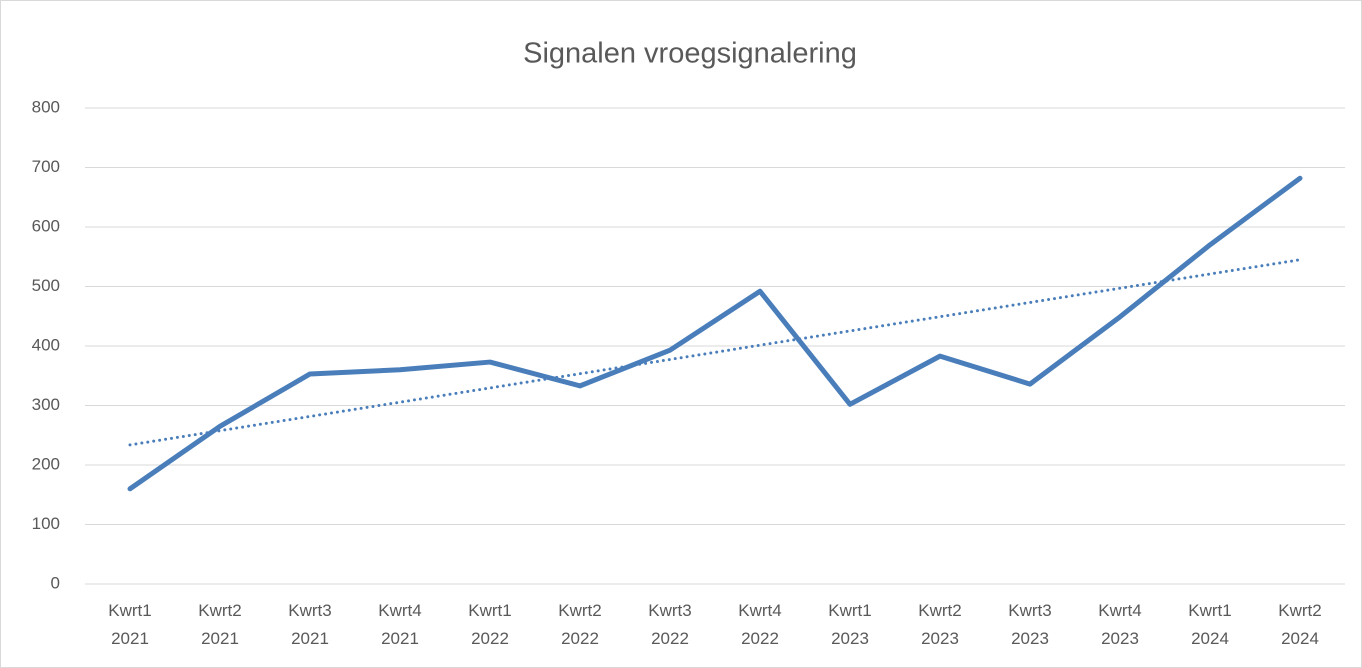 This screenshot has width=1362, height=668. Describe the element at coordinates (46, 404) in the screenshot. I see `y-tick-label: 300` at that location.